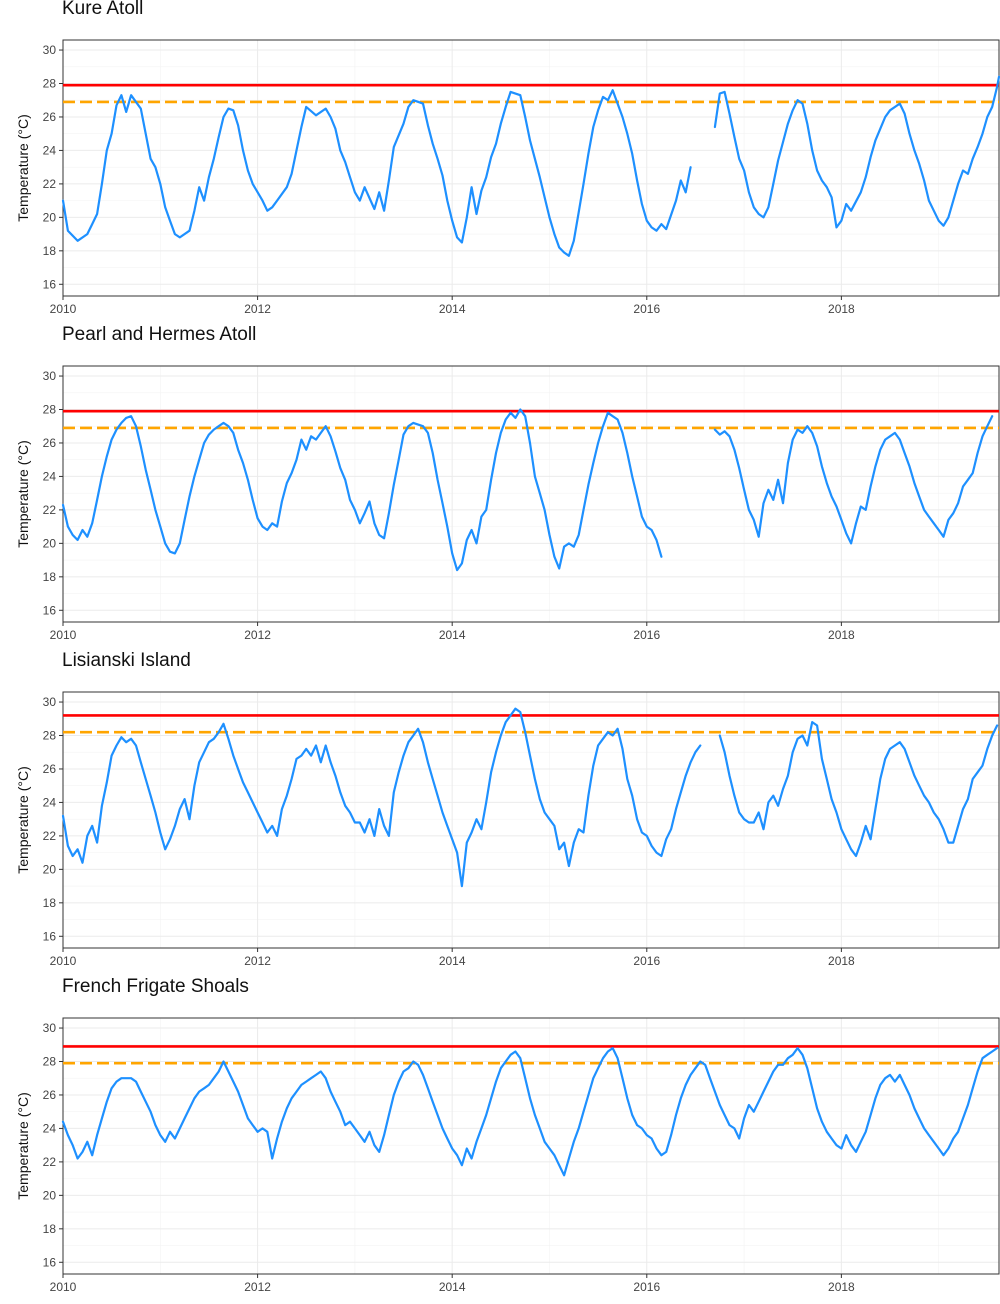 The width and height of the screenshot is (1000, 1304). What do you see at coordinates (155, 986) in the screenshot?
I see `panel-title: French Frigate Shoals` at bounding box center [155, 986].